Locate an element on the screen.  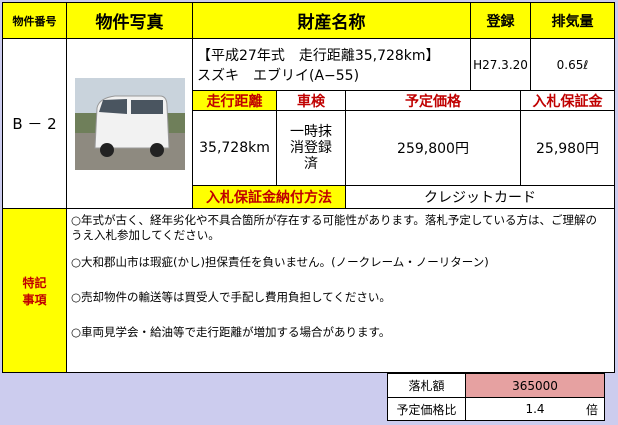
header-photo: 物件写真 is located at coordinates (129, 20).